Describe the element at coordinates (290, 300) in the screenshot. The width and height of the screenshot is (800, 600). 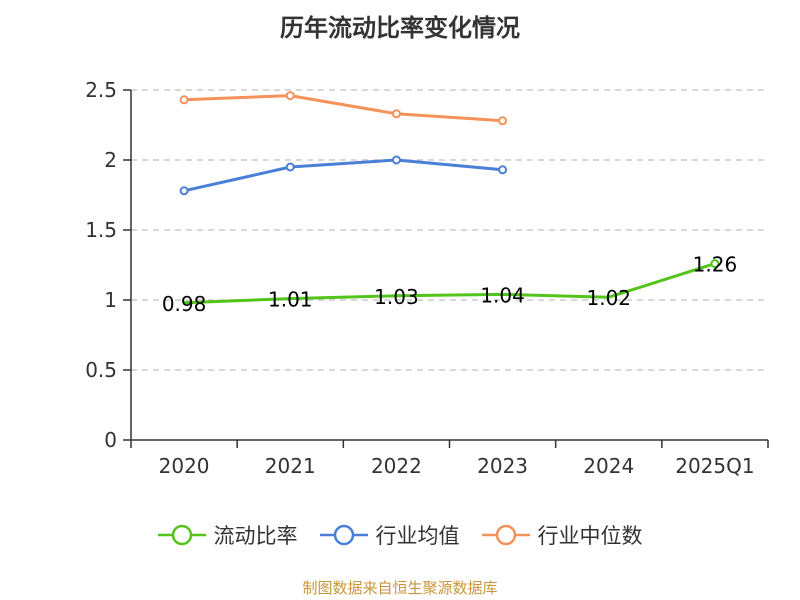
I see `data-label: 1.01` at that location.